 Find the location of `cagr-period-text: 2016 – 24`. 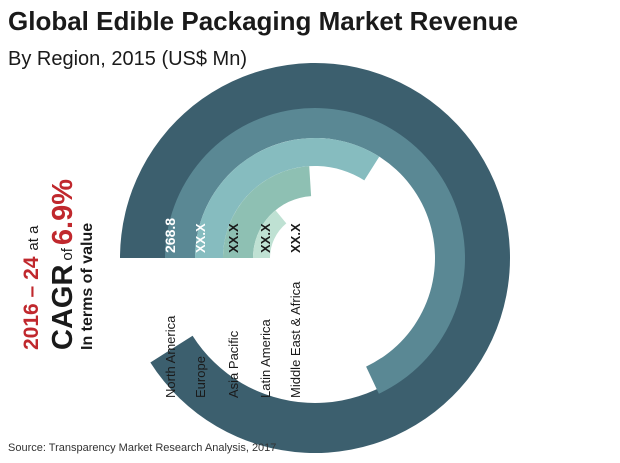

cagr-period-text: 2016 – 24 is located at coordinates (31, 303).